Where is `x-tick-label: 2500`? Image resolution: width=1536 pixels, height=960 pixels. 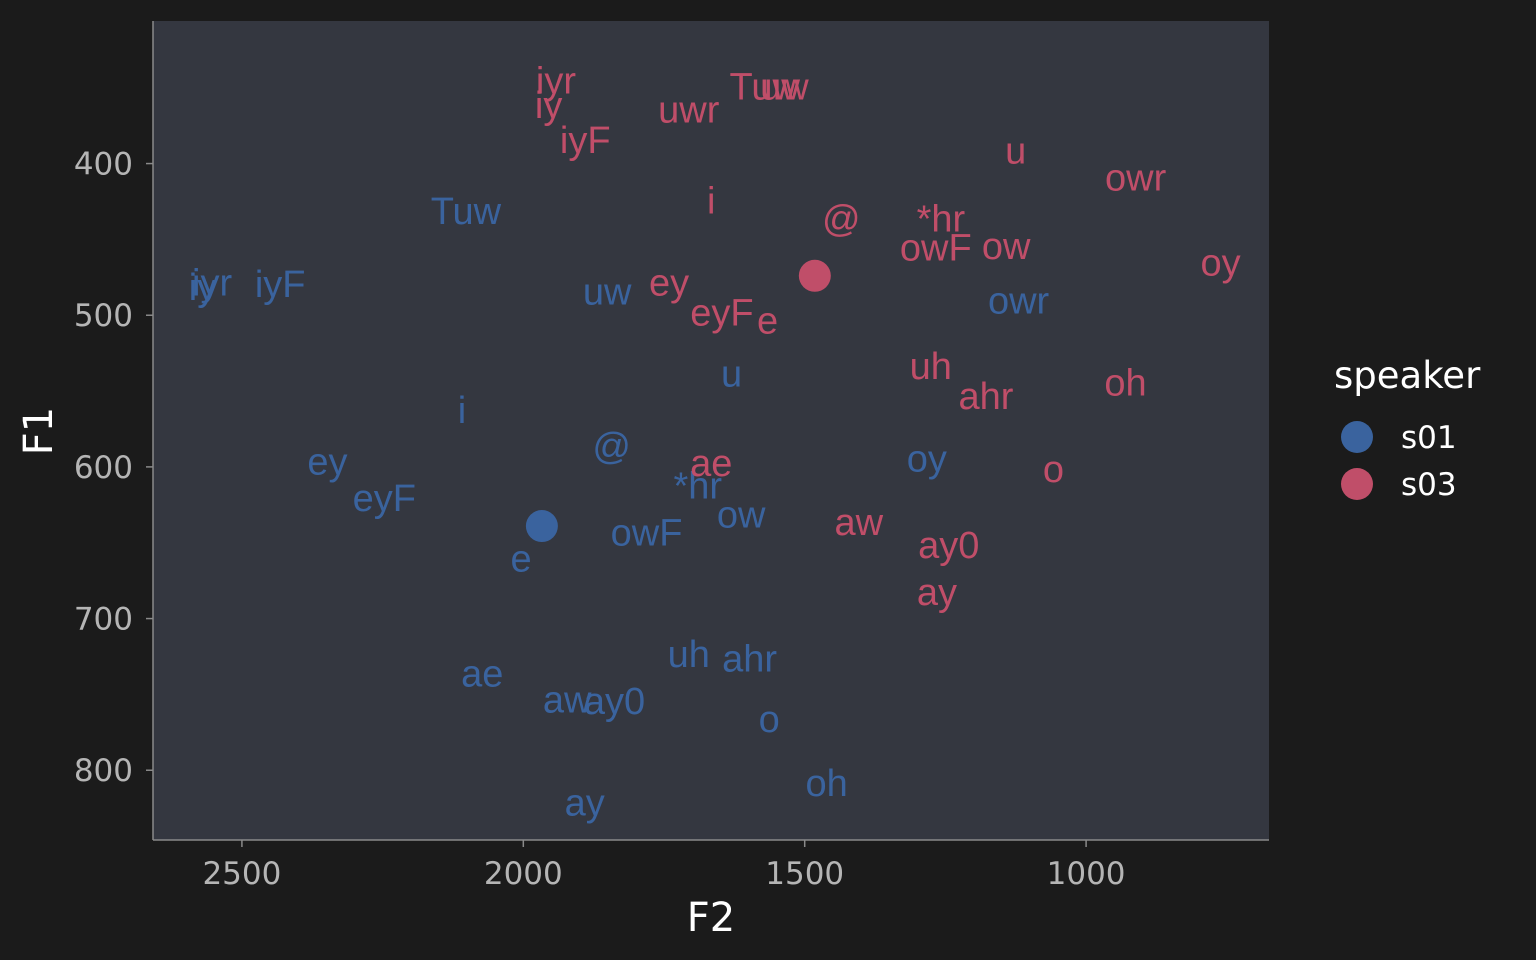
x-tick-label: 2500 is located at coordinates (241, 874).